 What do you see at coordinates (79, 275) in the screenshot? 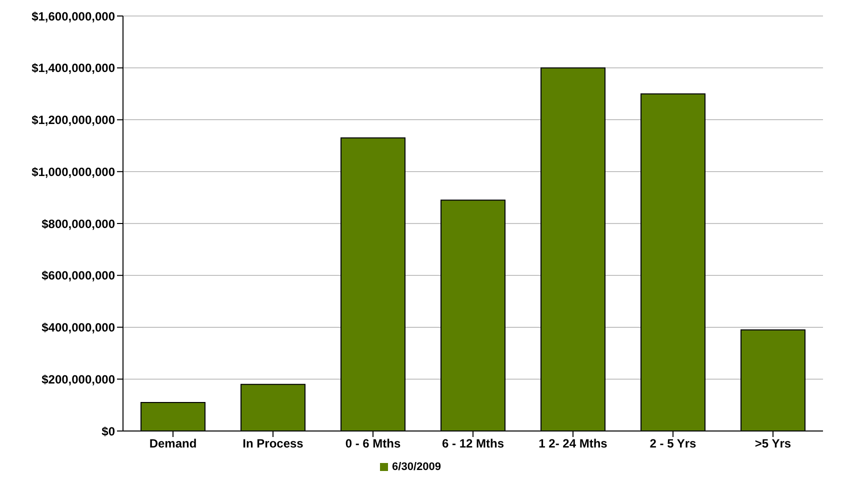
I see `y-tick-label: $600,000,000` at bounding box center [79, 275].